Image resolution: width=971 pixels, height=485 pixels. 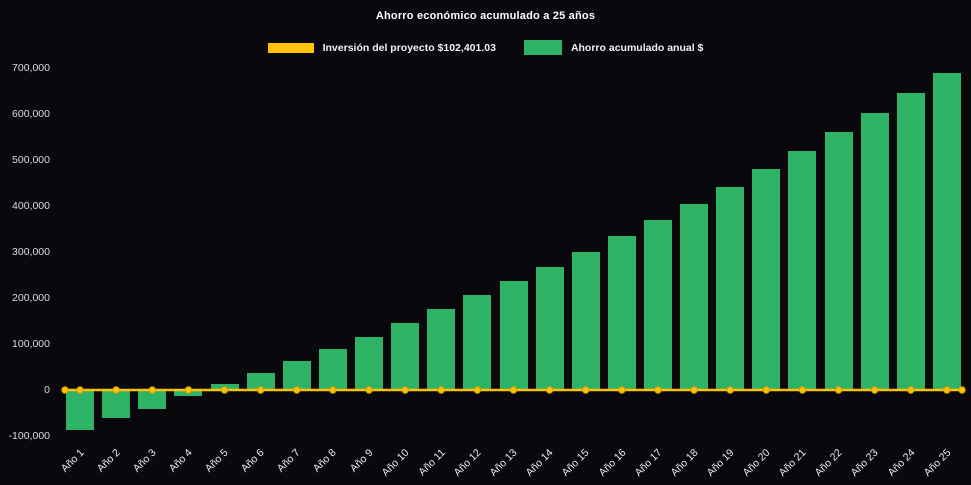 What do you see at coordinates (325, 460) in the screenshot?
I see `x-axis-label: Año 8` at bounding box center [325, 460].